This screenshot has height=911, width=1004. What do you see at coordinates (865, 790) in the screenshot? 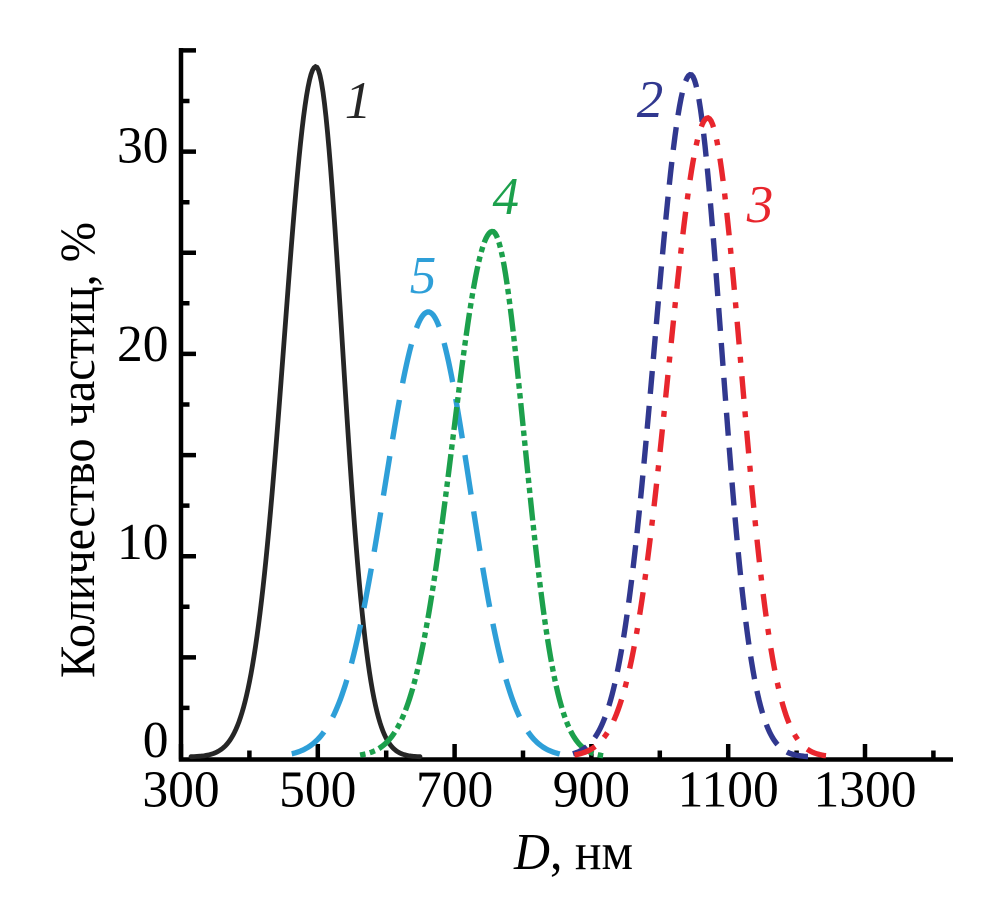
I see `svg-text: 1300` at bounding box center [865, 790].